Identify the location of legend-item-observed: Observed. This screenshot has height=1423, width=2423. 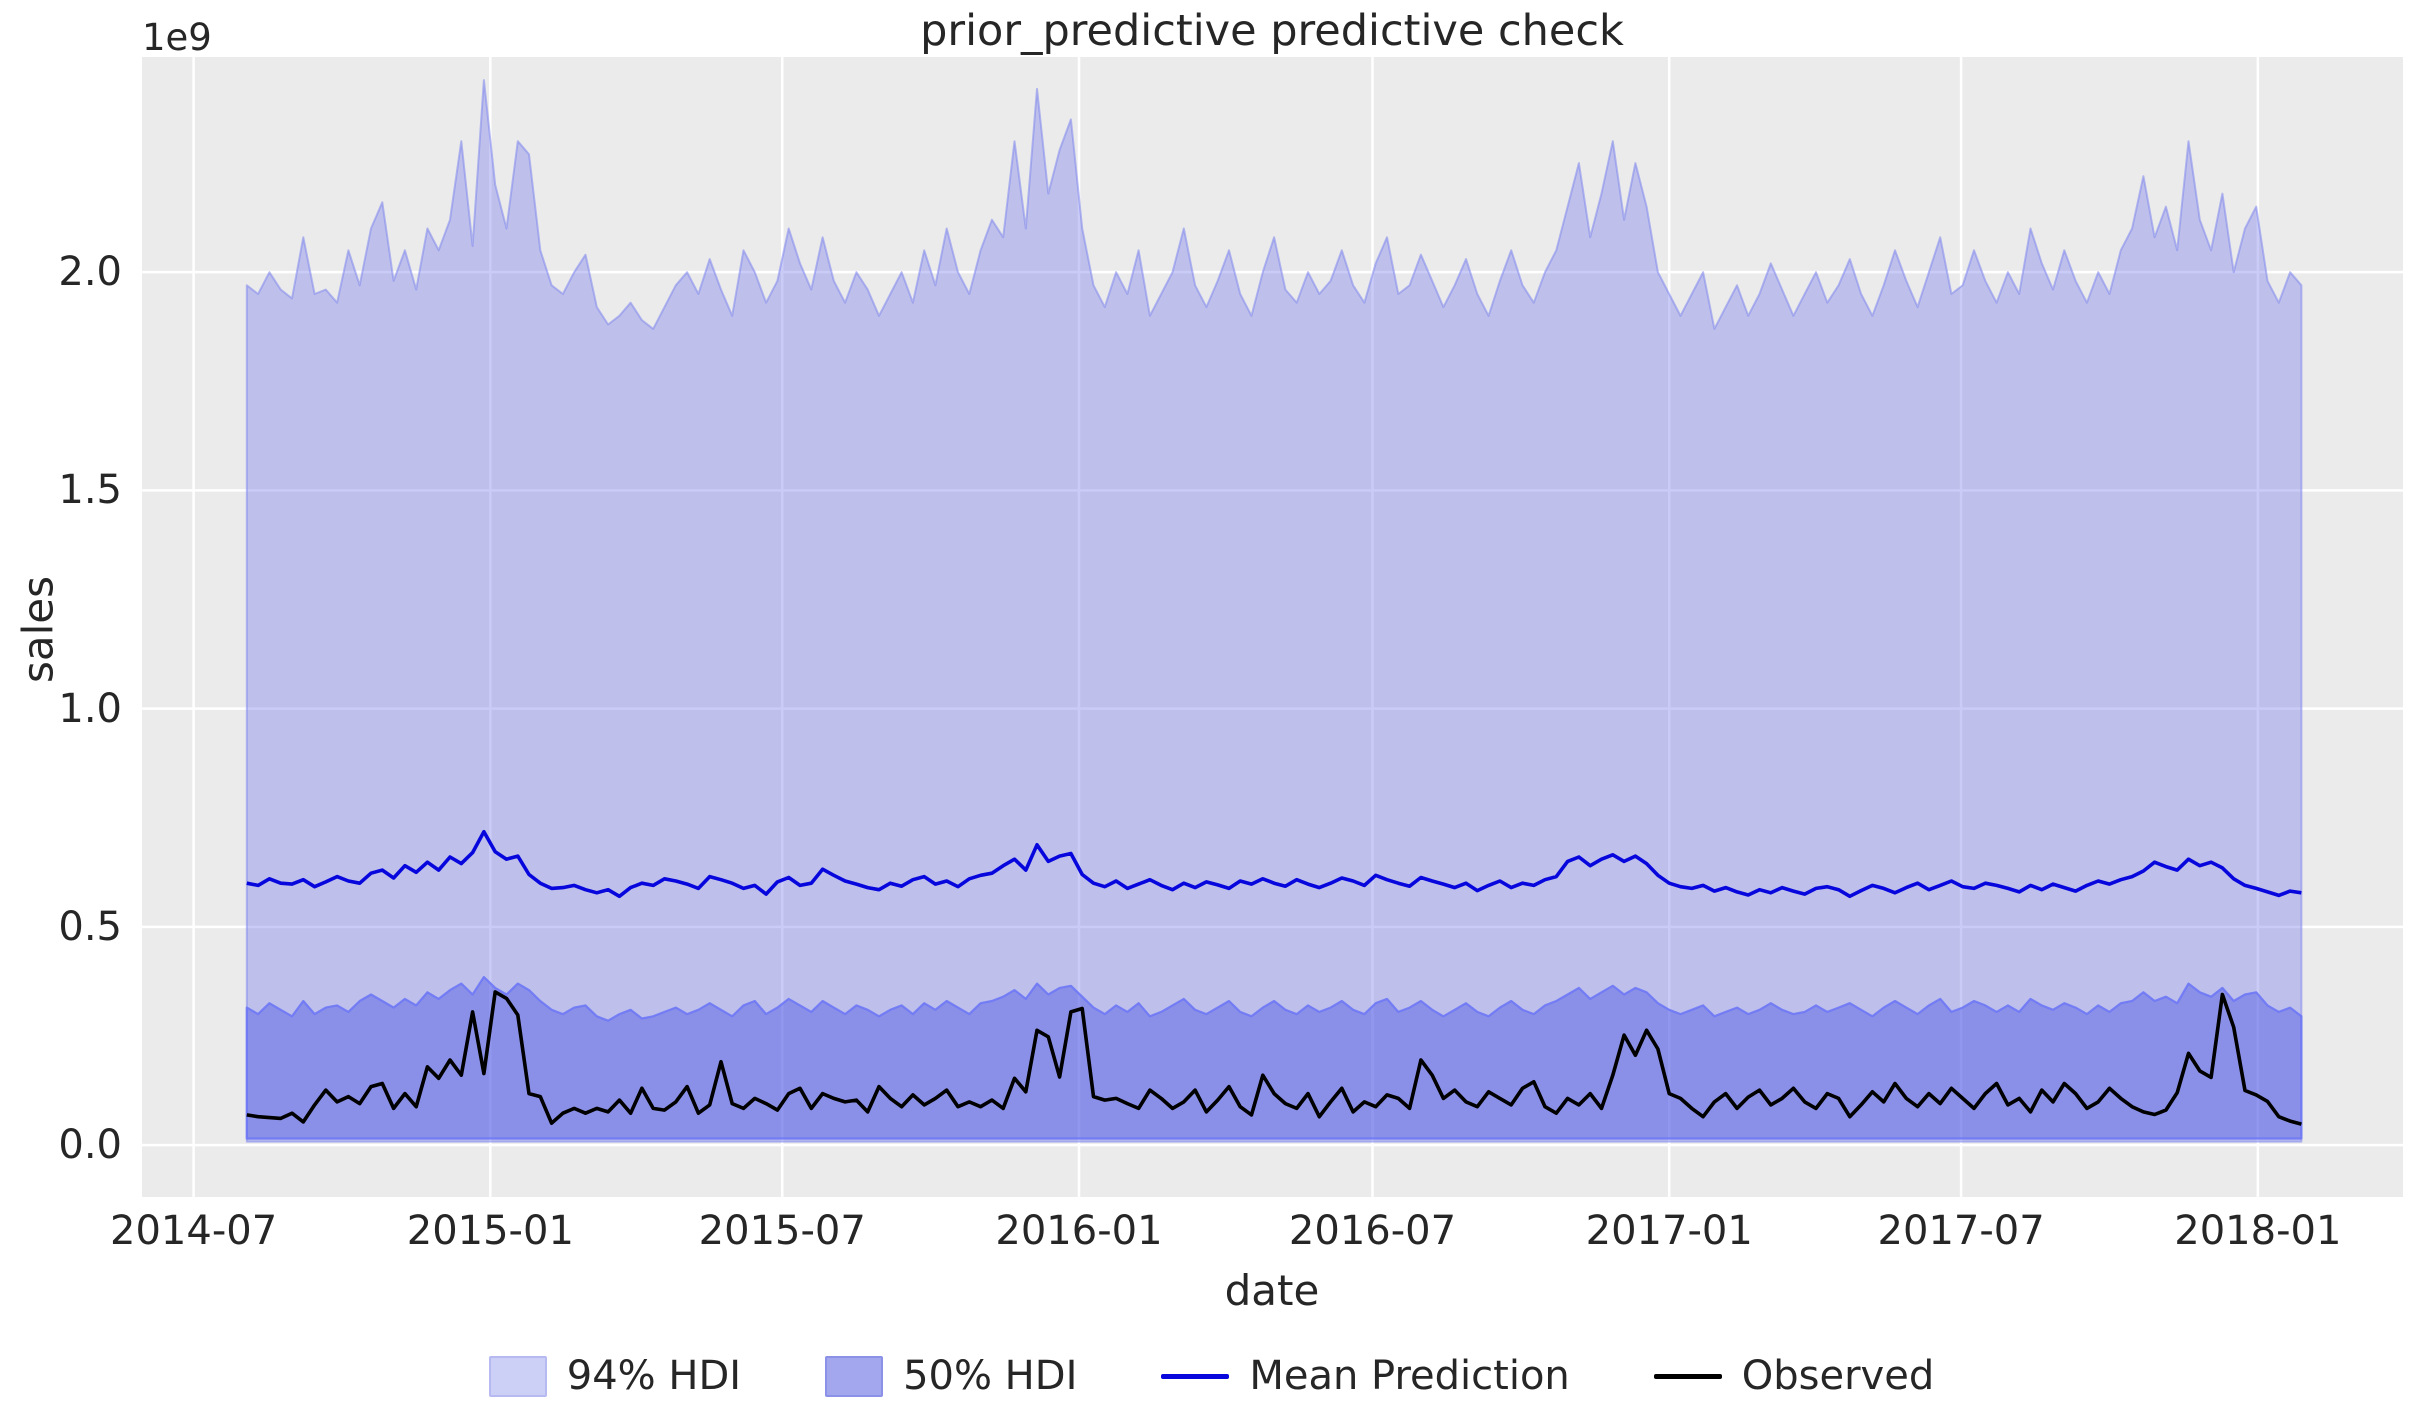
(1794, 1376).